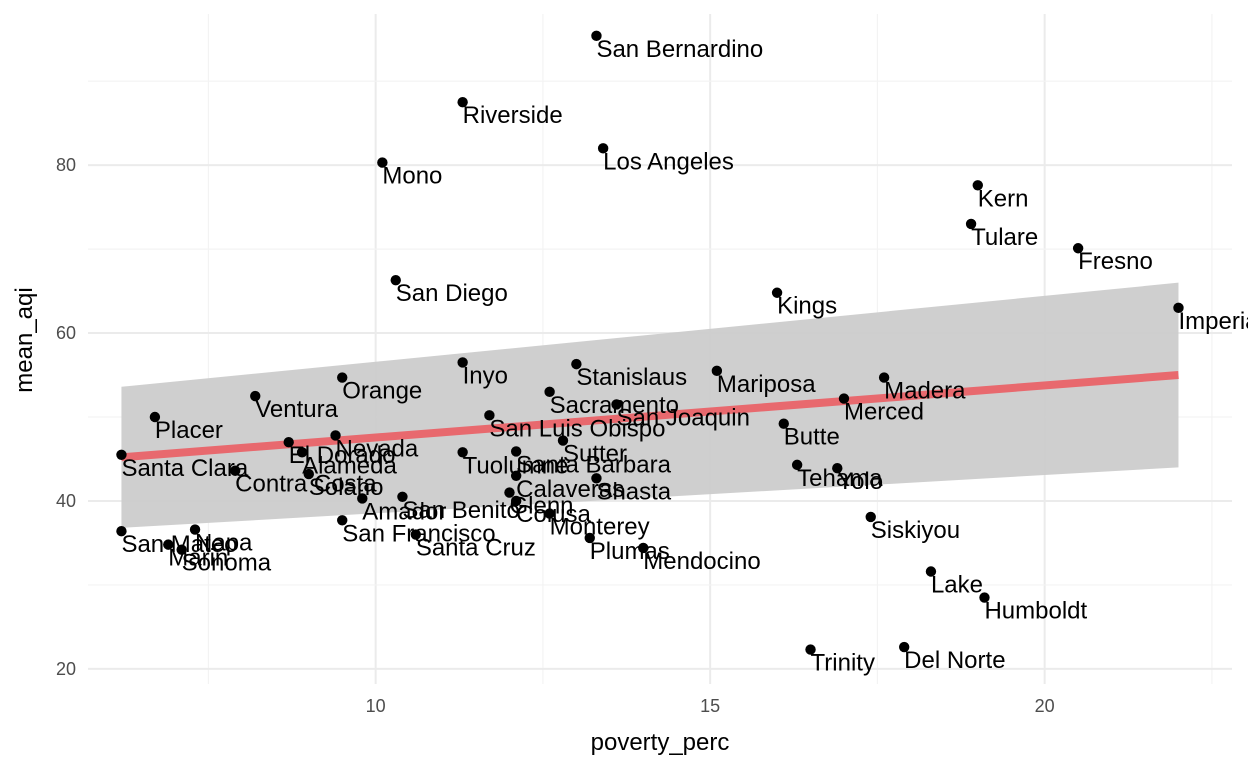 This screenshot has width=1248, height=768. Describe the element at coordinates (1045, 706) in the screenshot. I see `x-tick-label: 20` at that location.